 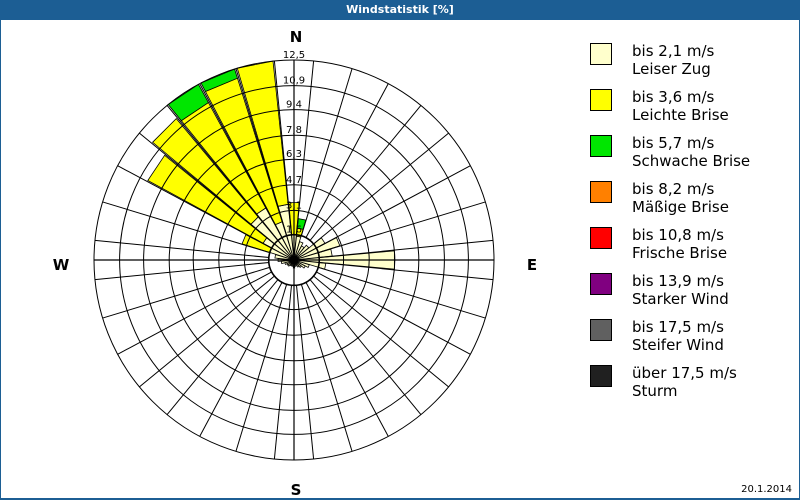 I want to click on legend-label: Schwache Brise, so click(x=691, y=161).